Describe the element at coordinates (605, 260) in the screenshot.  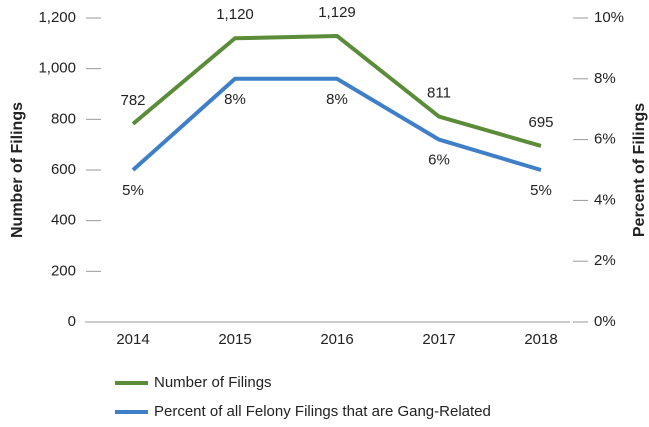
I see `y2-tick-label: 2%` at that location.